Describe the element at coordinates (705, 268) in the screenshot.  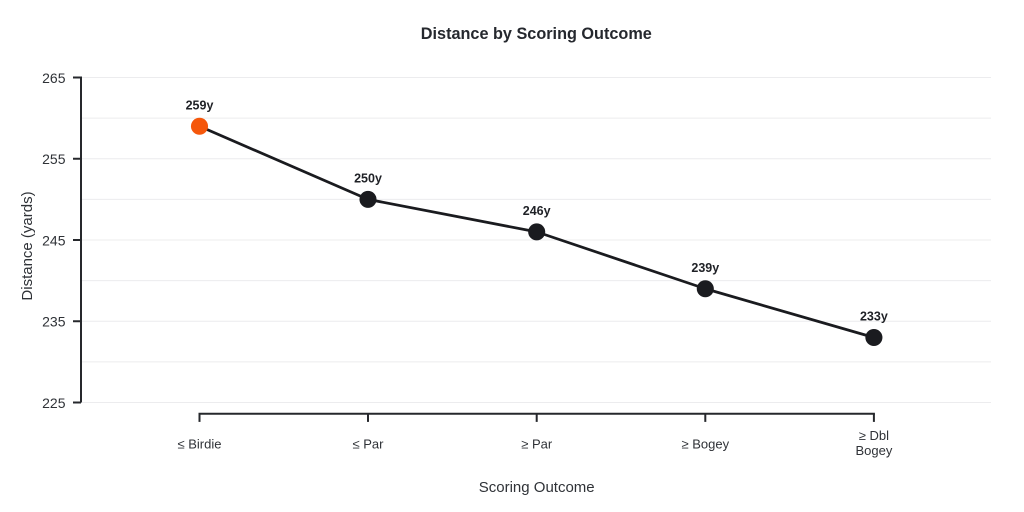
I see `svg-text: 239y` at that location.